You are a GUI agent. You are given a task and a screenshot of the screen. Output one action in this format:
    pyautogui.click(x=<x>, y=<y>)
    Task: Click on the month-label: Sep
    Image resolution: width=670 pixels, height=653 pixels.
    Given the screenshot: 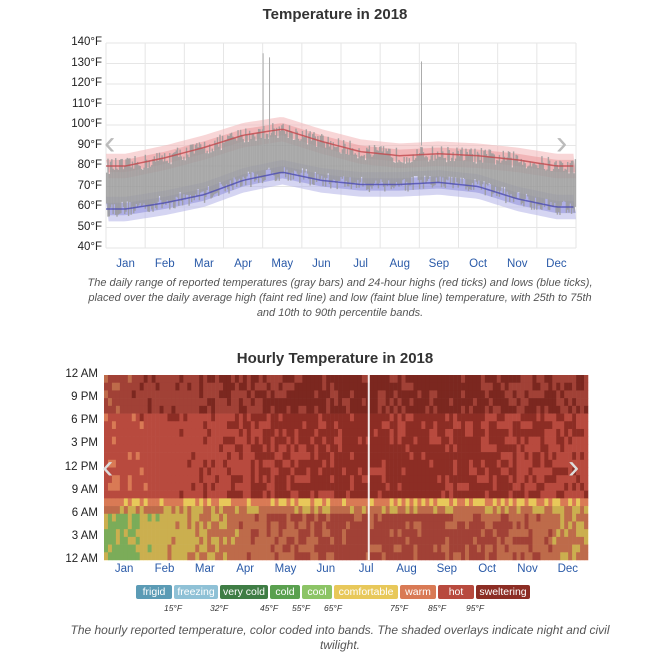 What is the action you would take?
    pyautogui.click(x=439, y=264)
    